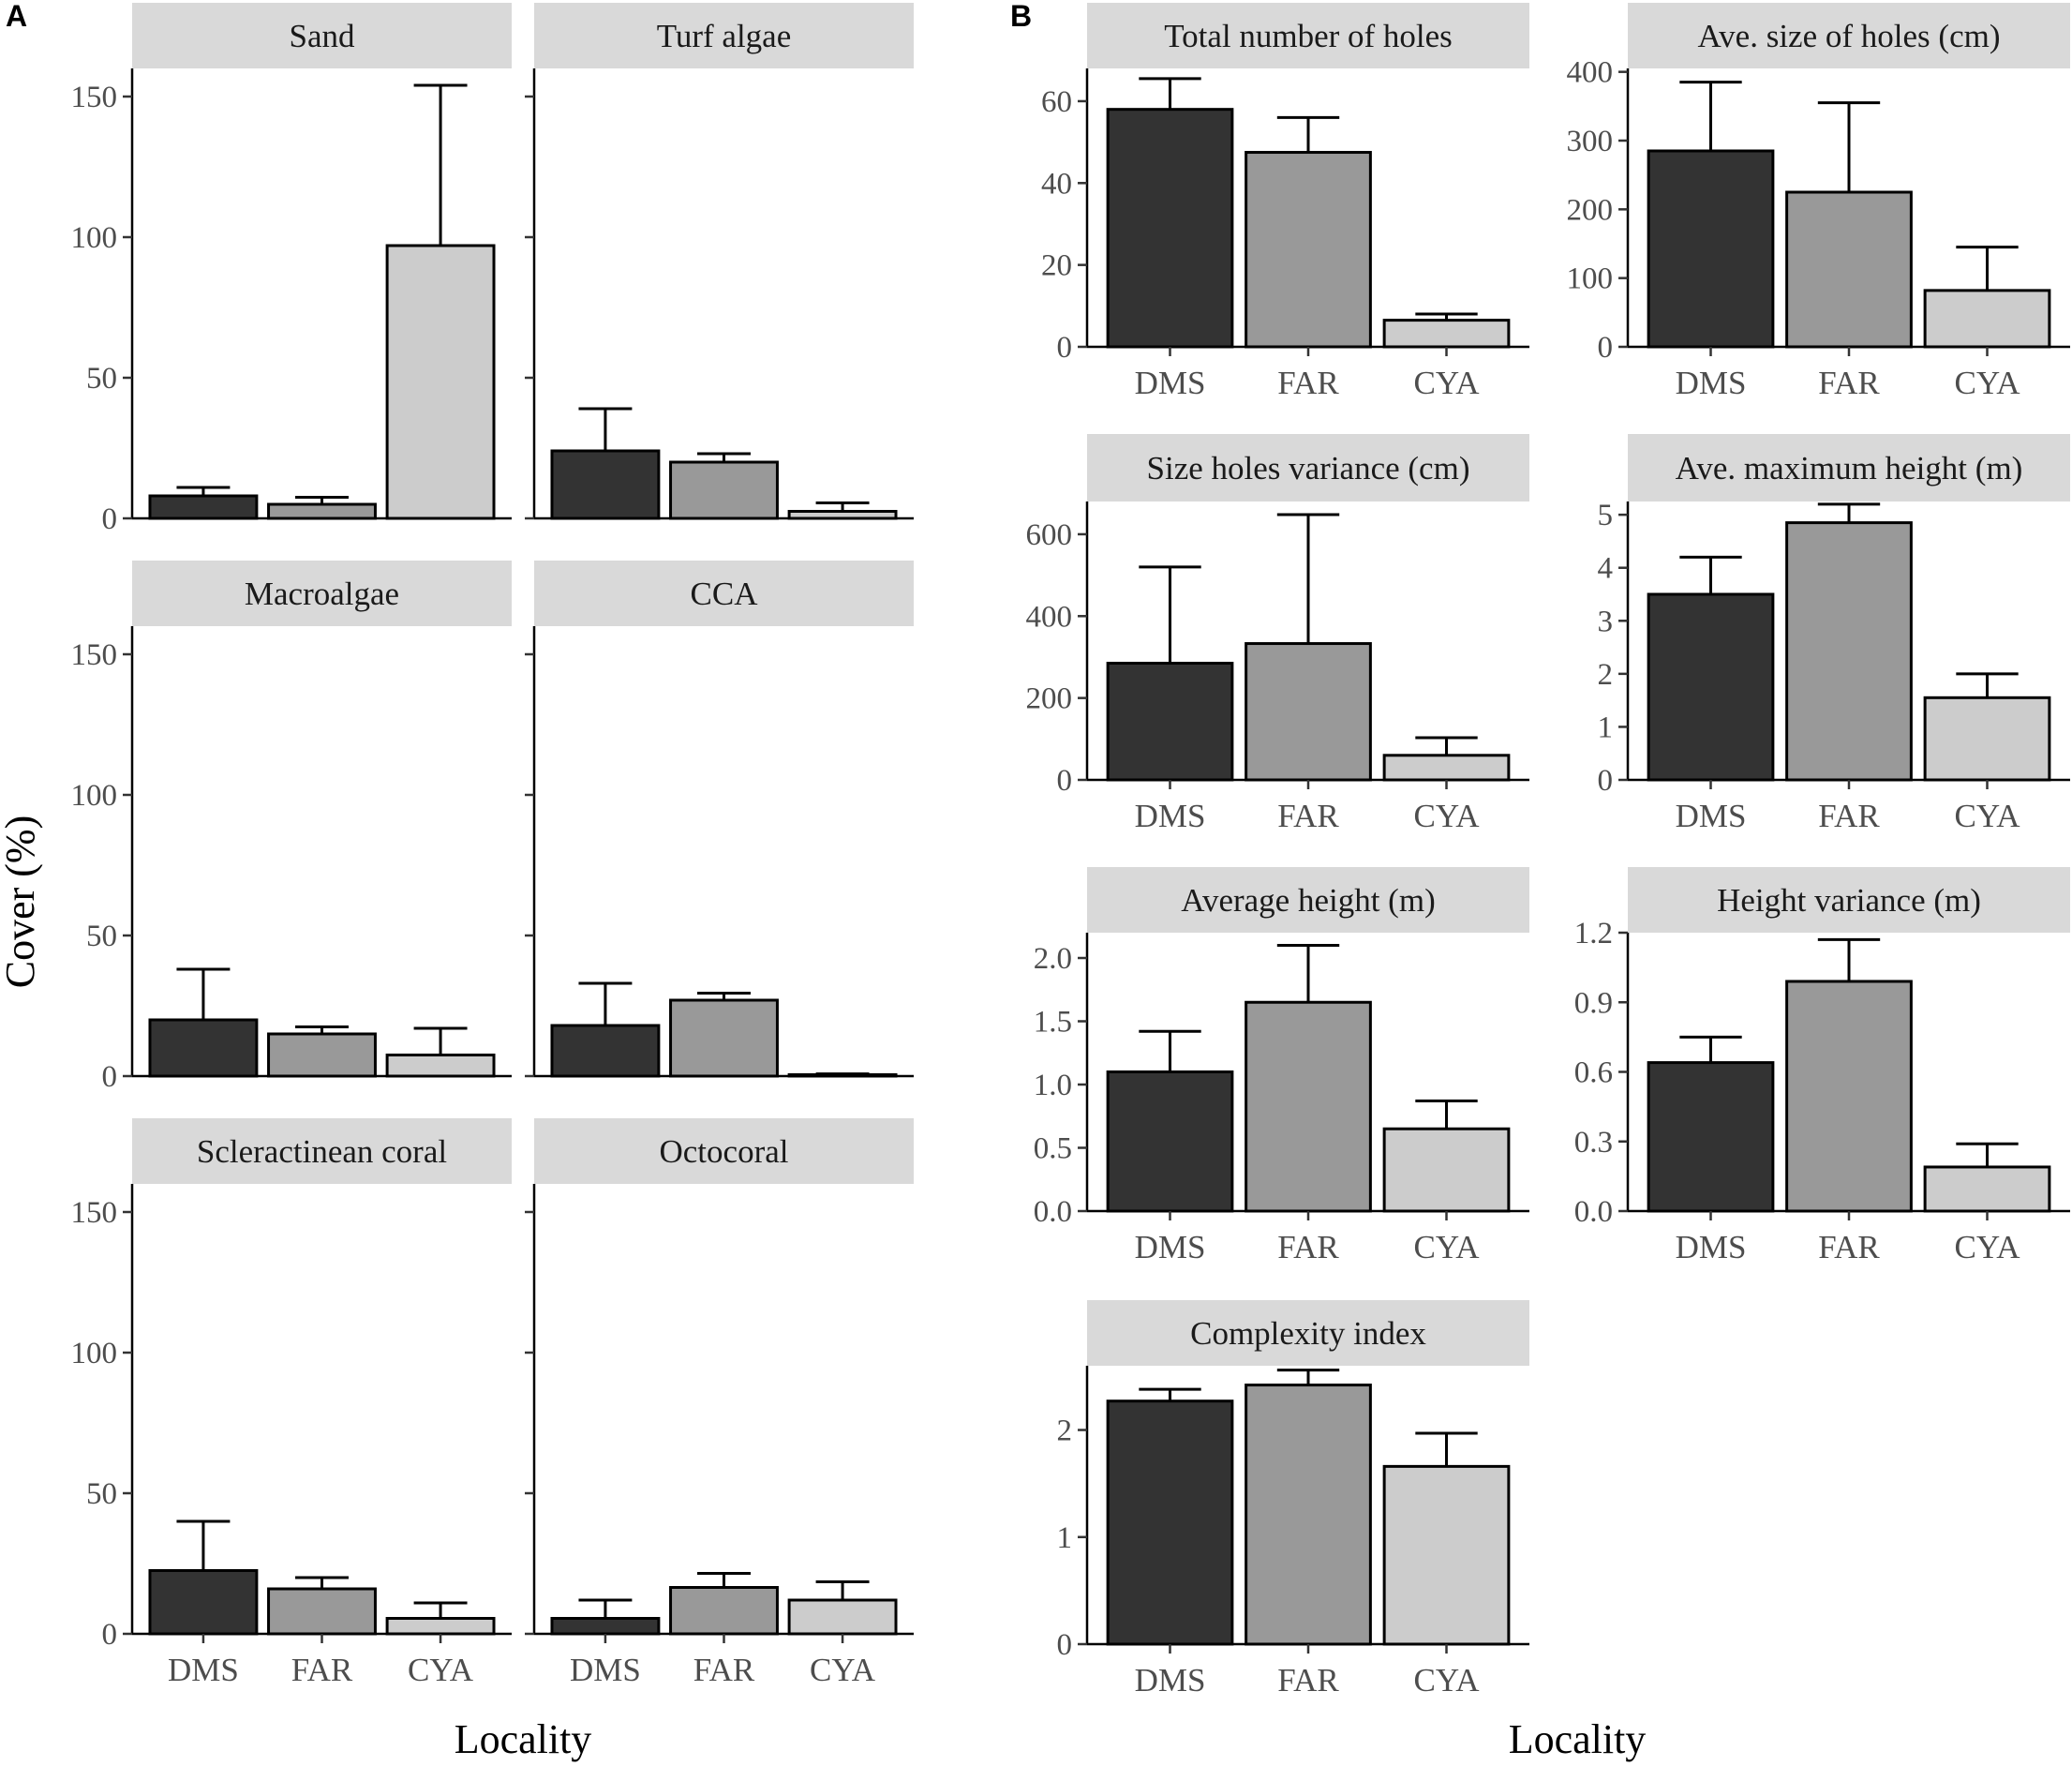 This screenshot has width=2072, height=1766. Describe the element at coordinates (1606, 675) in the screenshot. I see `y-tick-label: 2` at that location.